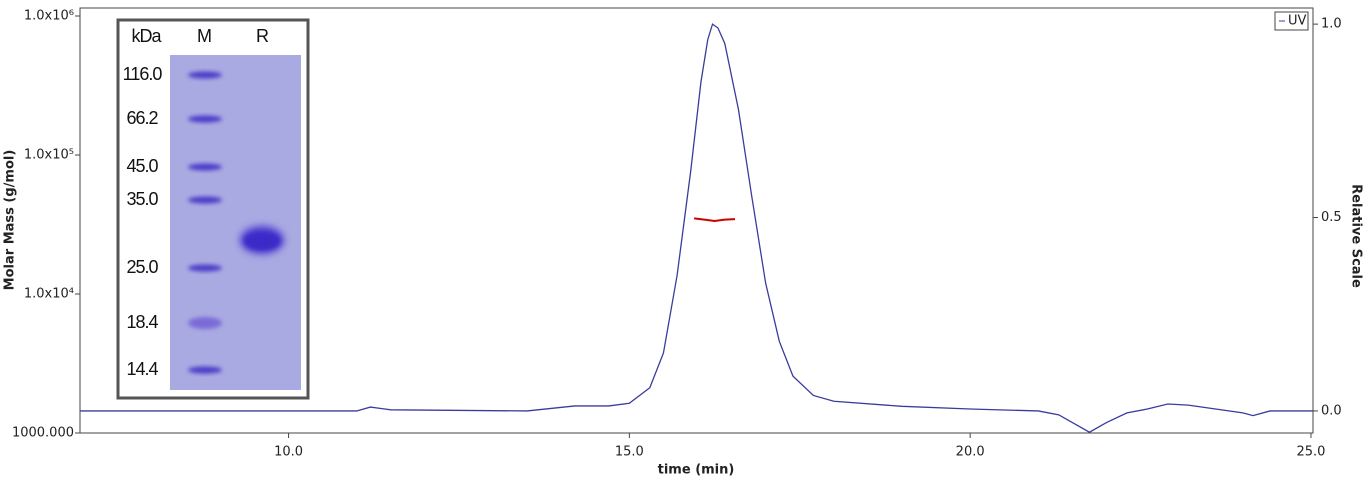 This screenshot has width=1367, height=480. What do you see at coordinates (142, 118) in the screenshot?
I see `gel-marker-label: 66.2` at bounding box center [142, 118].